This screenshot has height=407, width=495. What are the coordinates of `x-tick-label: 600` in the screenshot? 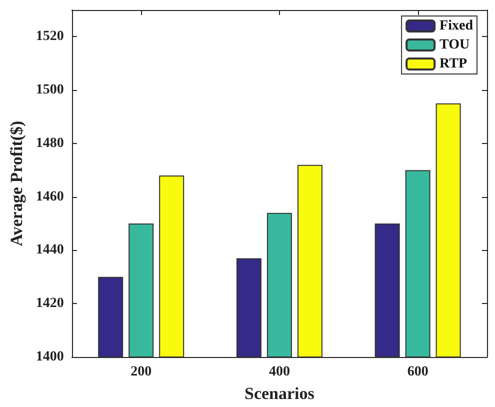 It's located at (417, 372).